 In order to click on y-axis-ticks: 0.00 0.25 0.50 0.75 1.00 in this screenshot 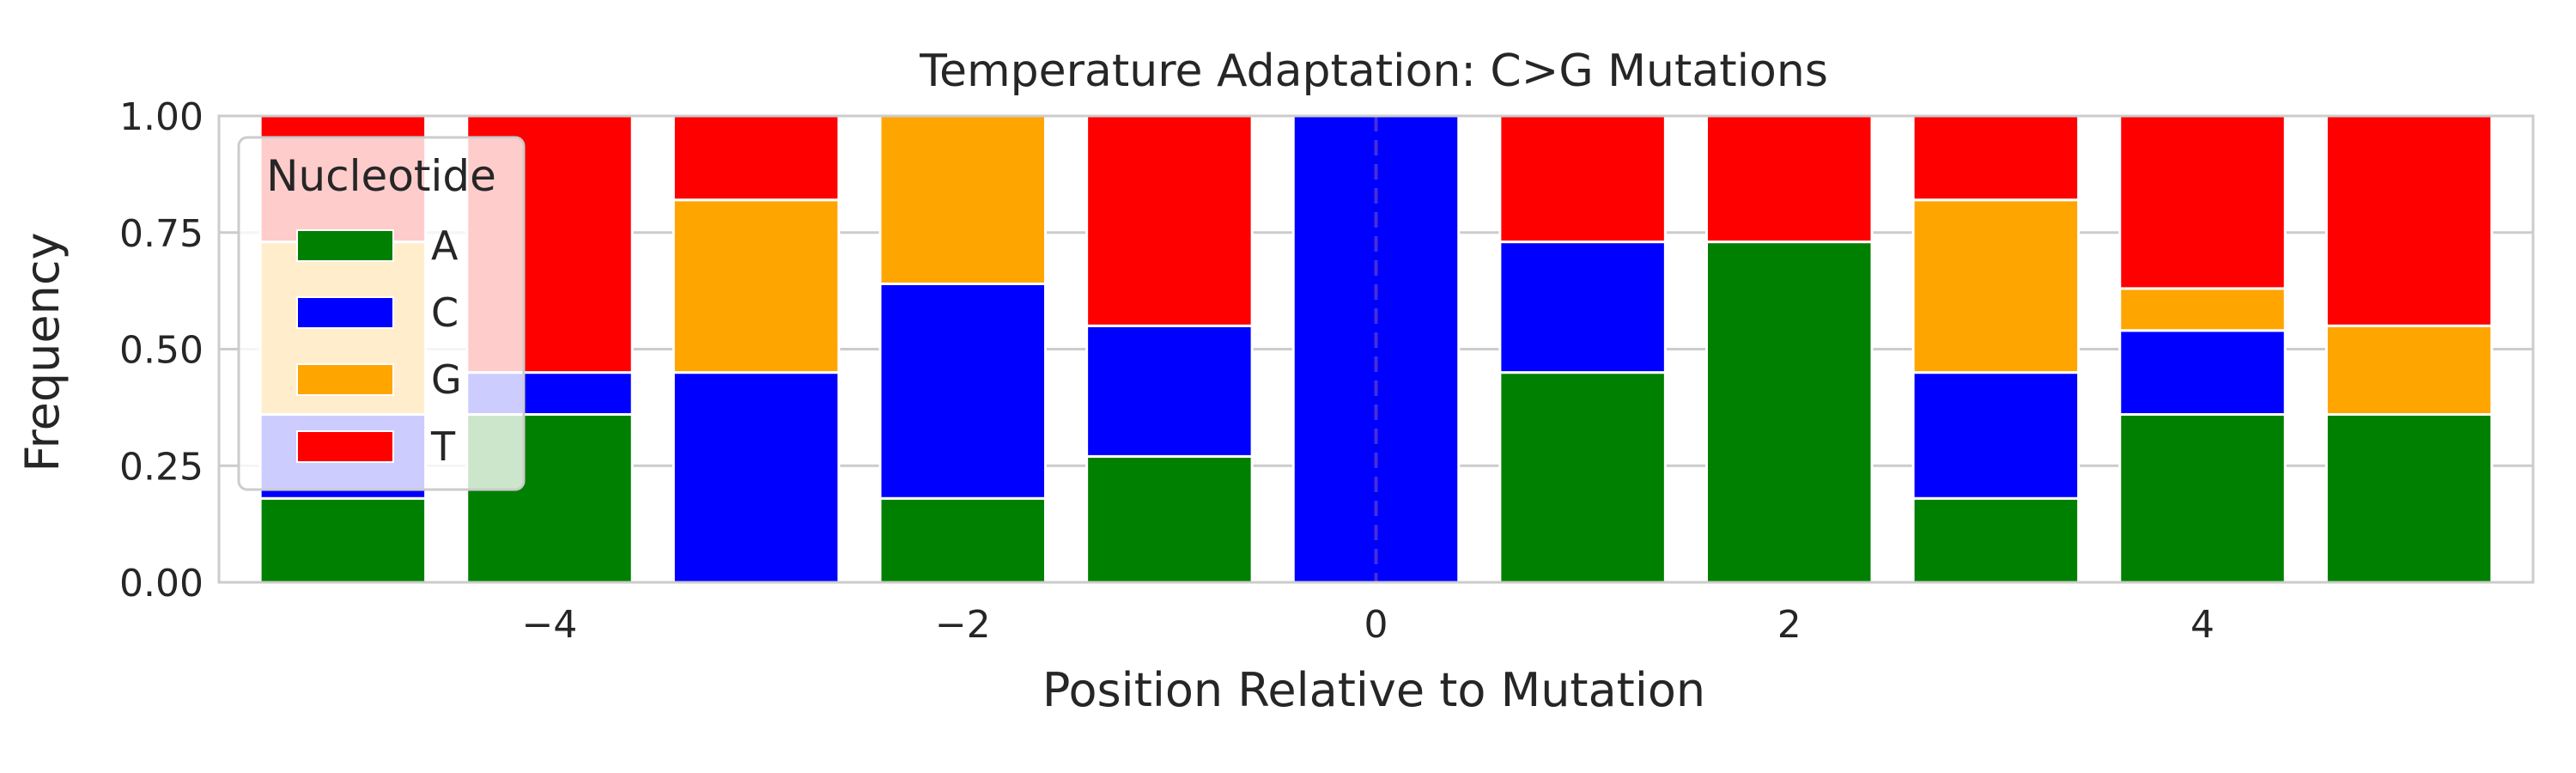, I will do `click(161, 350)`.